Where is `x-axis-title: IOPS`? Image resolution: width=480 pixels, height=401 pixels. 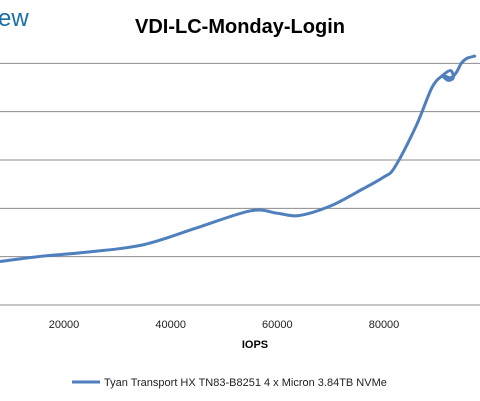
x-axis-title: IOPS is located at coordinates (255, 345).